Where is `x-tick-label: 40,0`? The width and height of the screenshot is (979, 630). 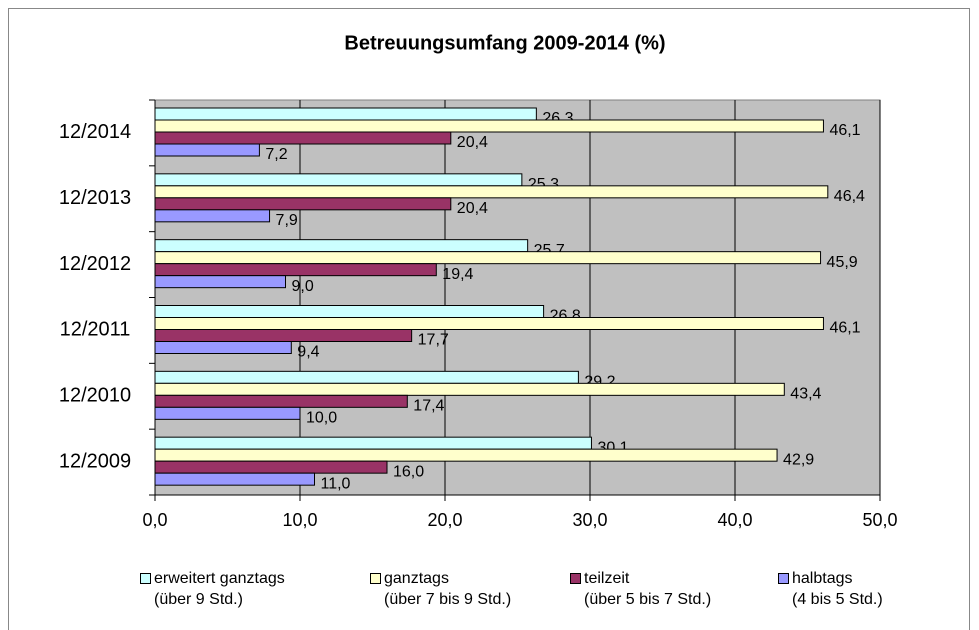
x-tick-label: 40,0 is located at coordinates (734, 520).